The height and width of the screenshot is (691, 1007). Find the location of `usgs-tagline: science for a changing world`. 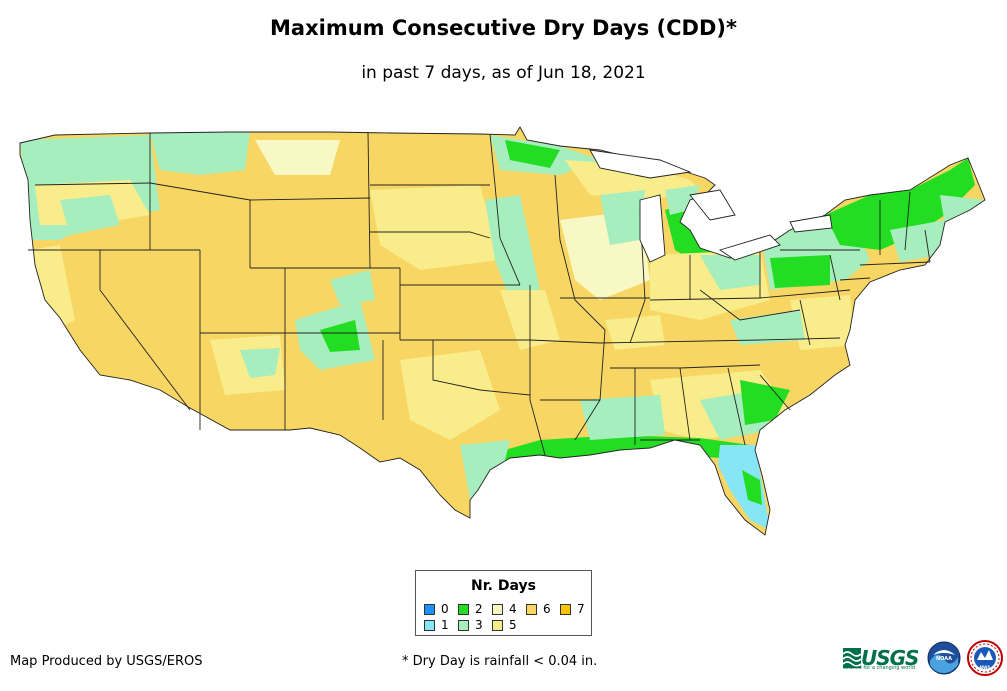

usgs-tagline: science for a changing world is located at coordinates (879, 668).